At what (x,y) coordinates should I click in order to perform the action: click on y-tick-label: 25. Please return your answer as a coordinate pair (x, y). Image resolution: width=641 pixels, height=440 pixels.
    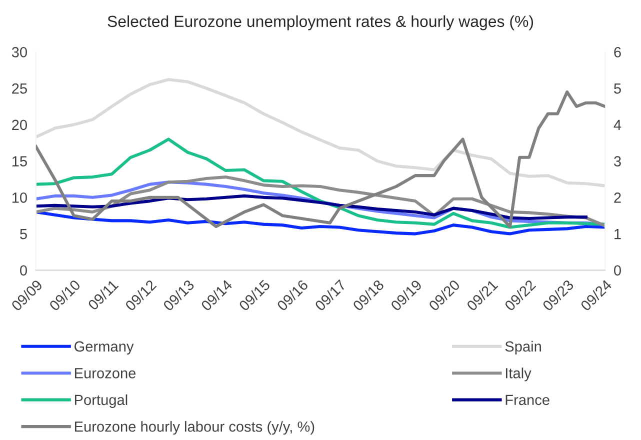
    Looking at the image, I should click on (19, 88).